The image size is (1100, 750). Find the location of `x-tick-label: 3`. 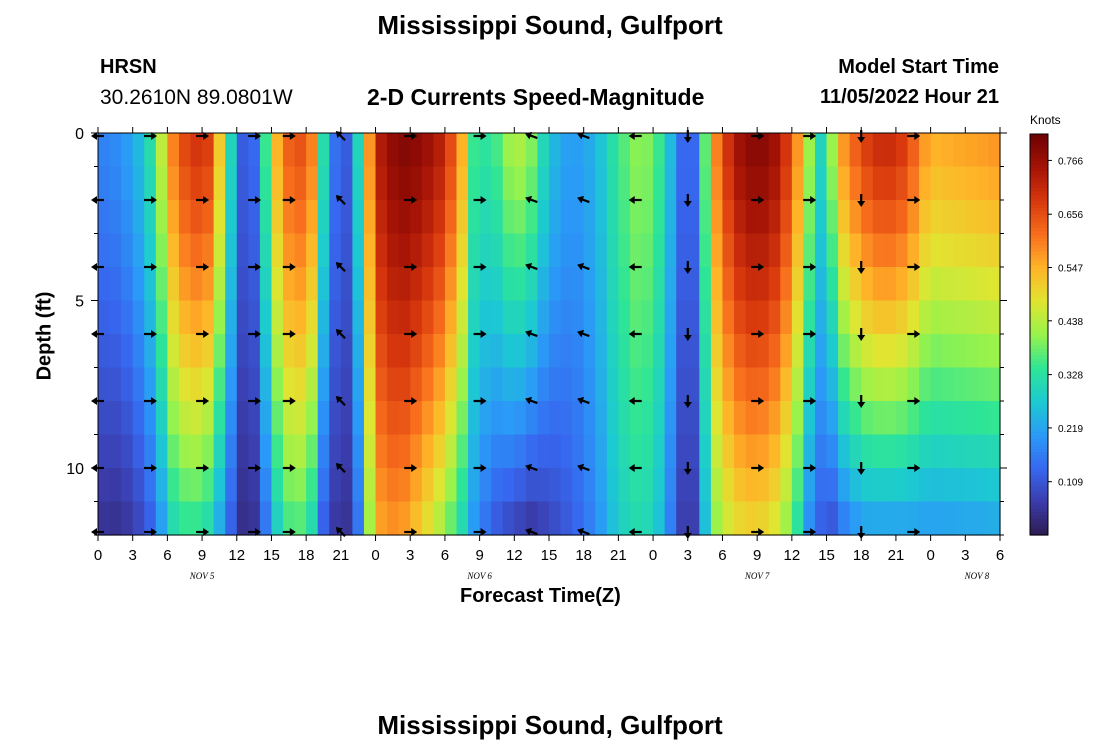

x-tick-label: 3 is located at coordinates (965, 555).